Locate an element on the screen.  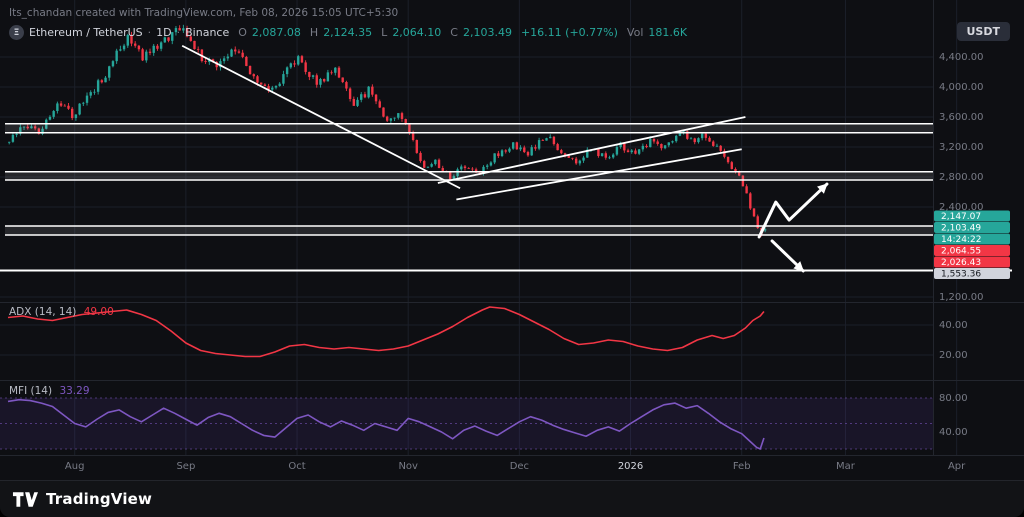
svg-text: Mar is located at coordinates (846, 466).